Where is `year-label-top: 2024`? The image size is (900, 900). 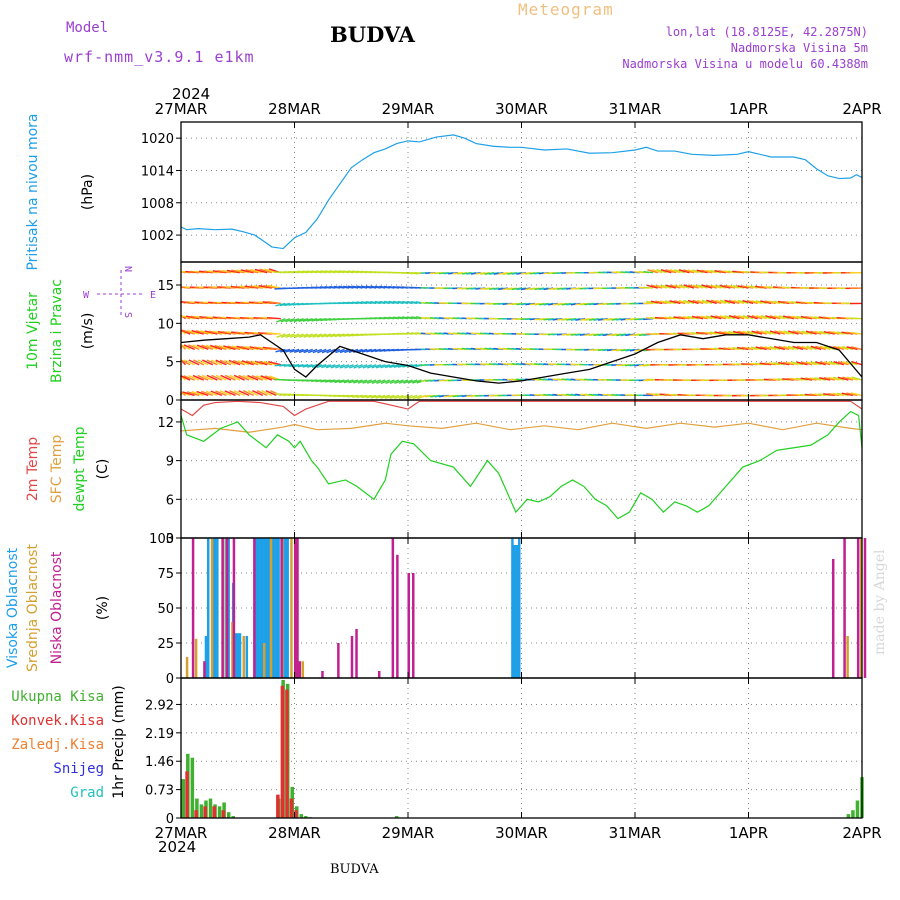
year-label-top: 2024 is located at coordinates (191, 94).